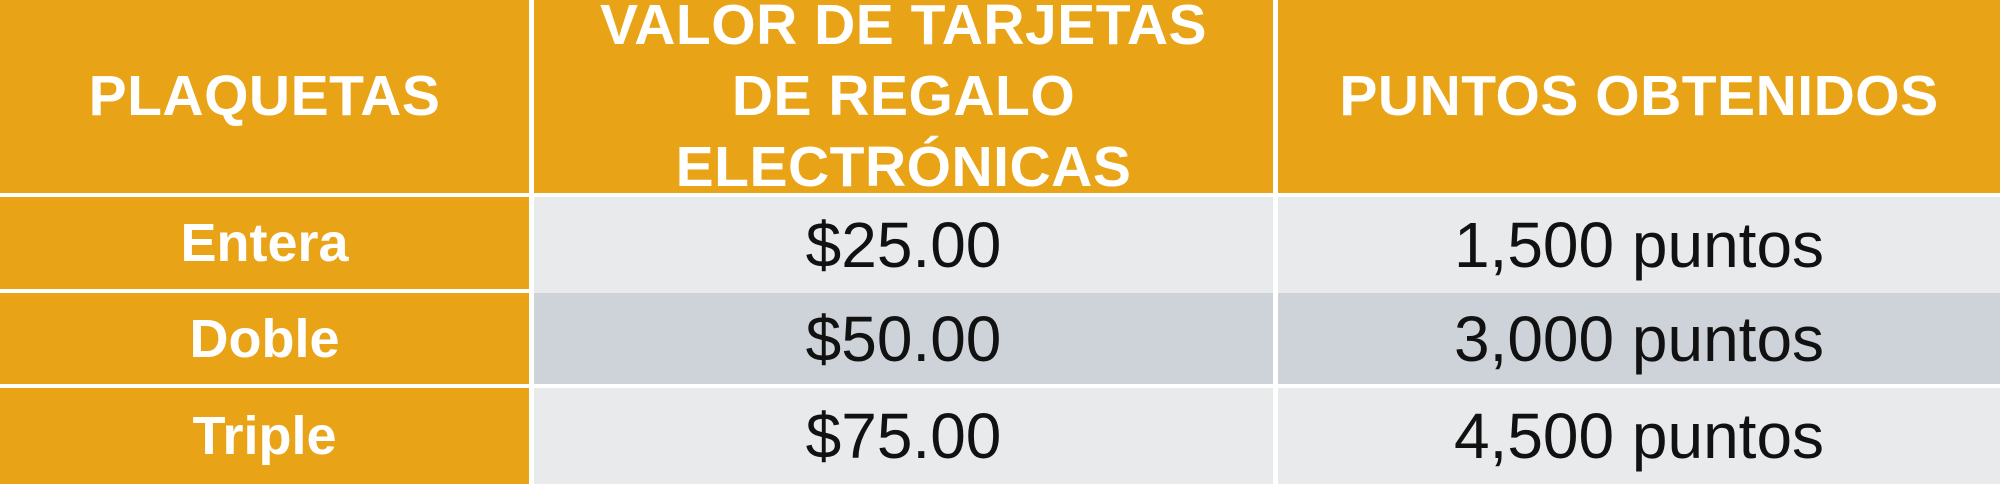  What do you see at coordinates (1639, 436) in the screenshot?
I see `cell-triple-puntos: 4,500 puntos` at bounding box center [1639, 436].